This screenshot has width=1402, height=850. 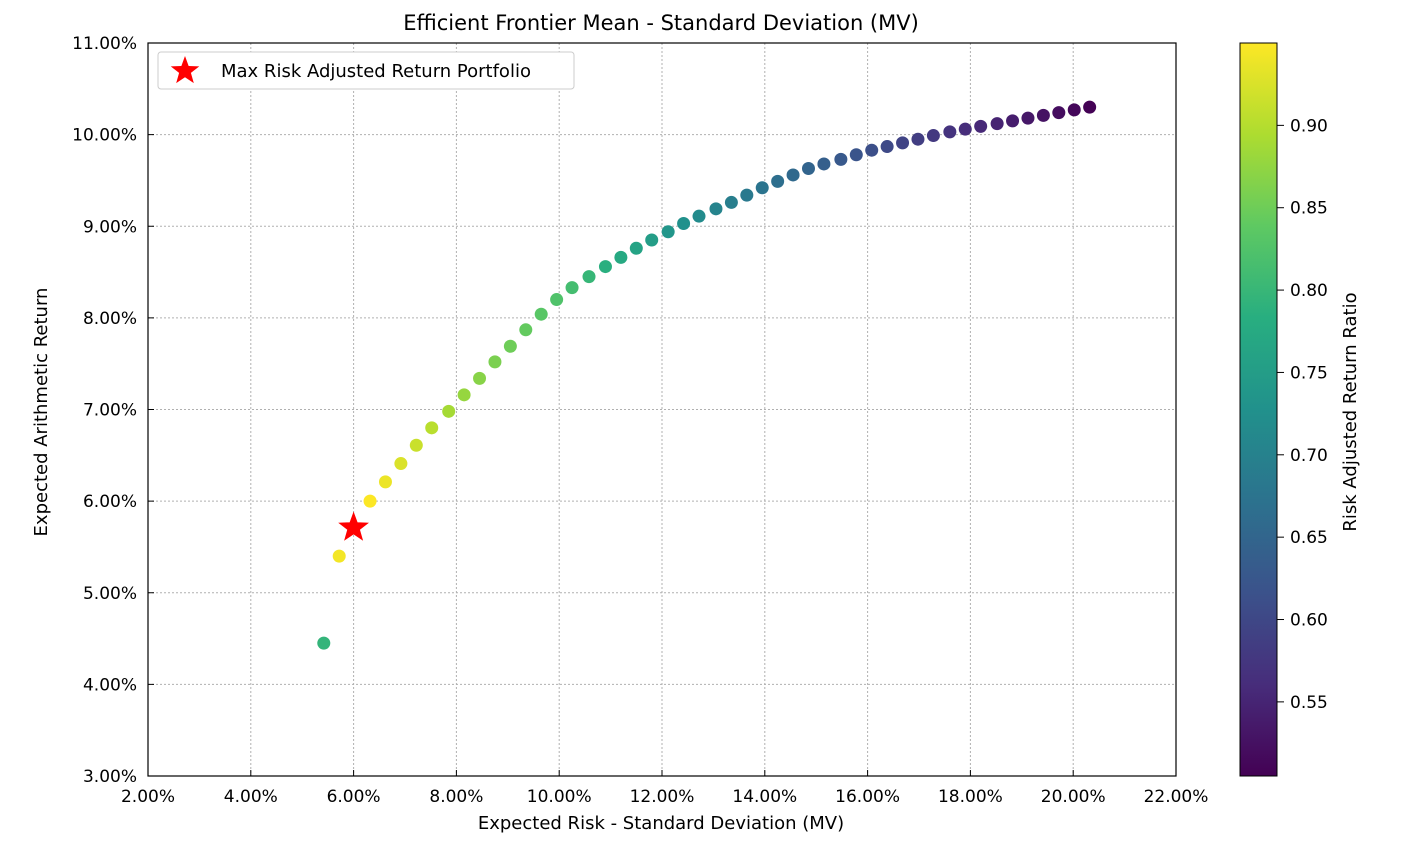 I want to click on colorbar-tick-label: 0.75, so click(x=1309, y=373).